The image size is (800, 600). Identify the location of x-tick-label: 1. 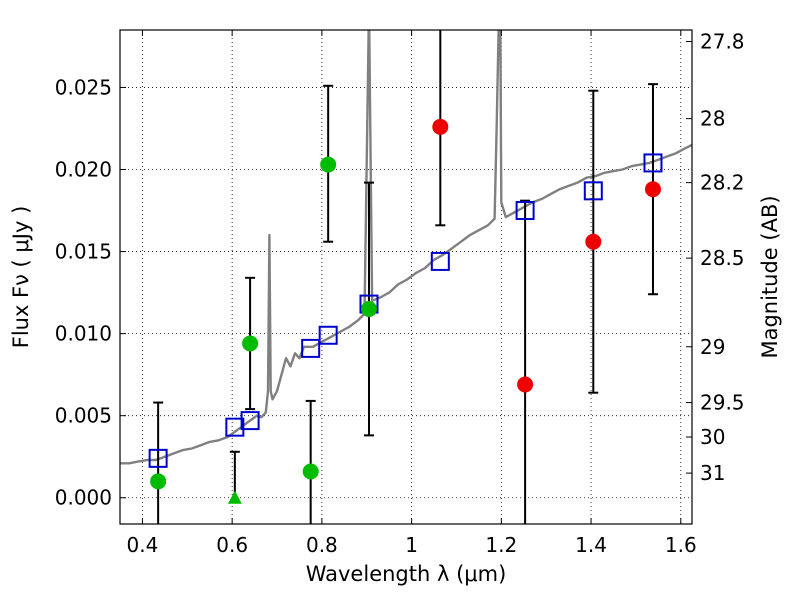
(411, 545).